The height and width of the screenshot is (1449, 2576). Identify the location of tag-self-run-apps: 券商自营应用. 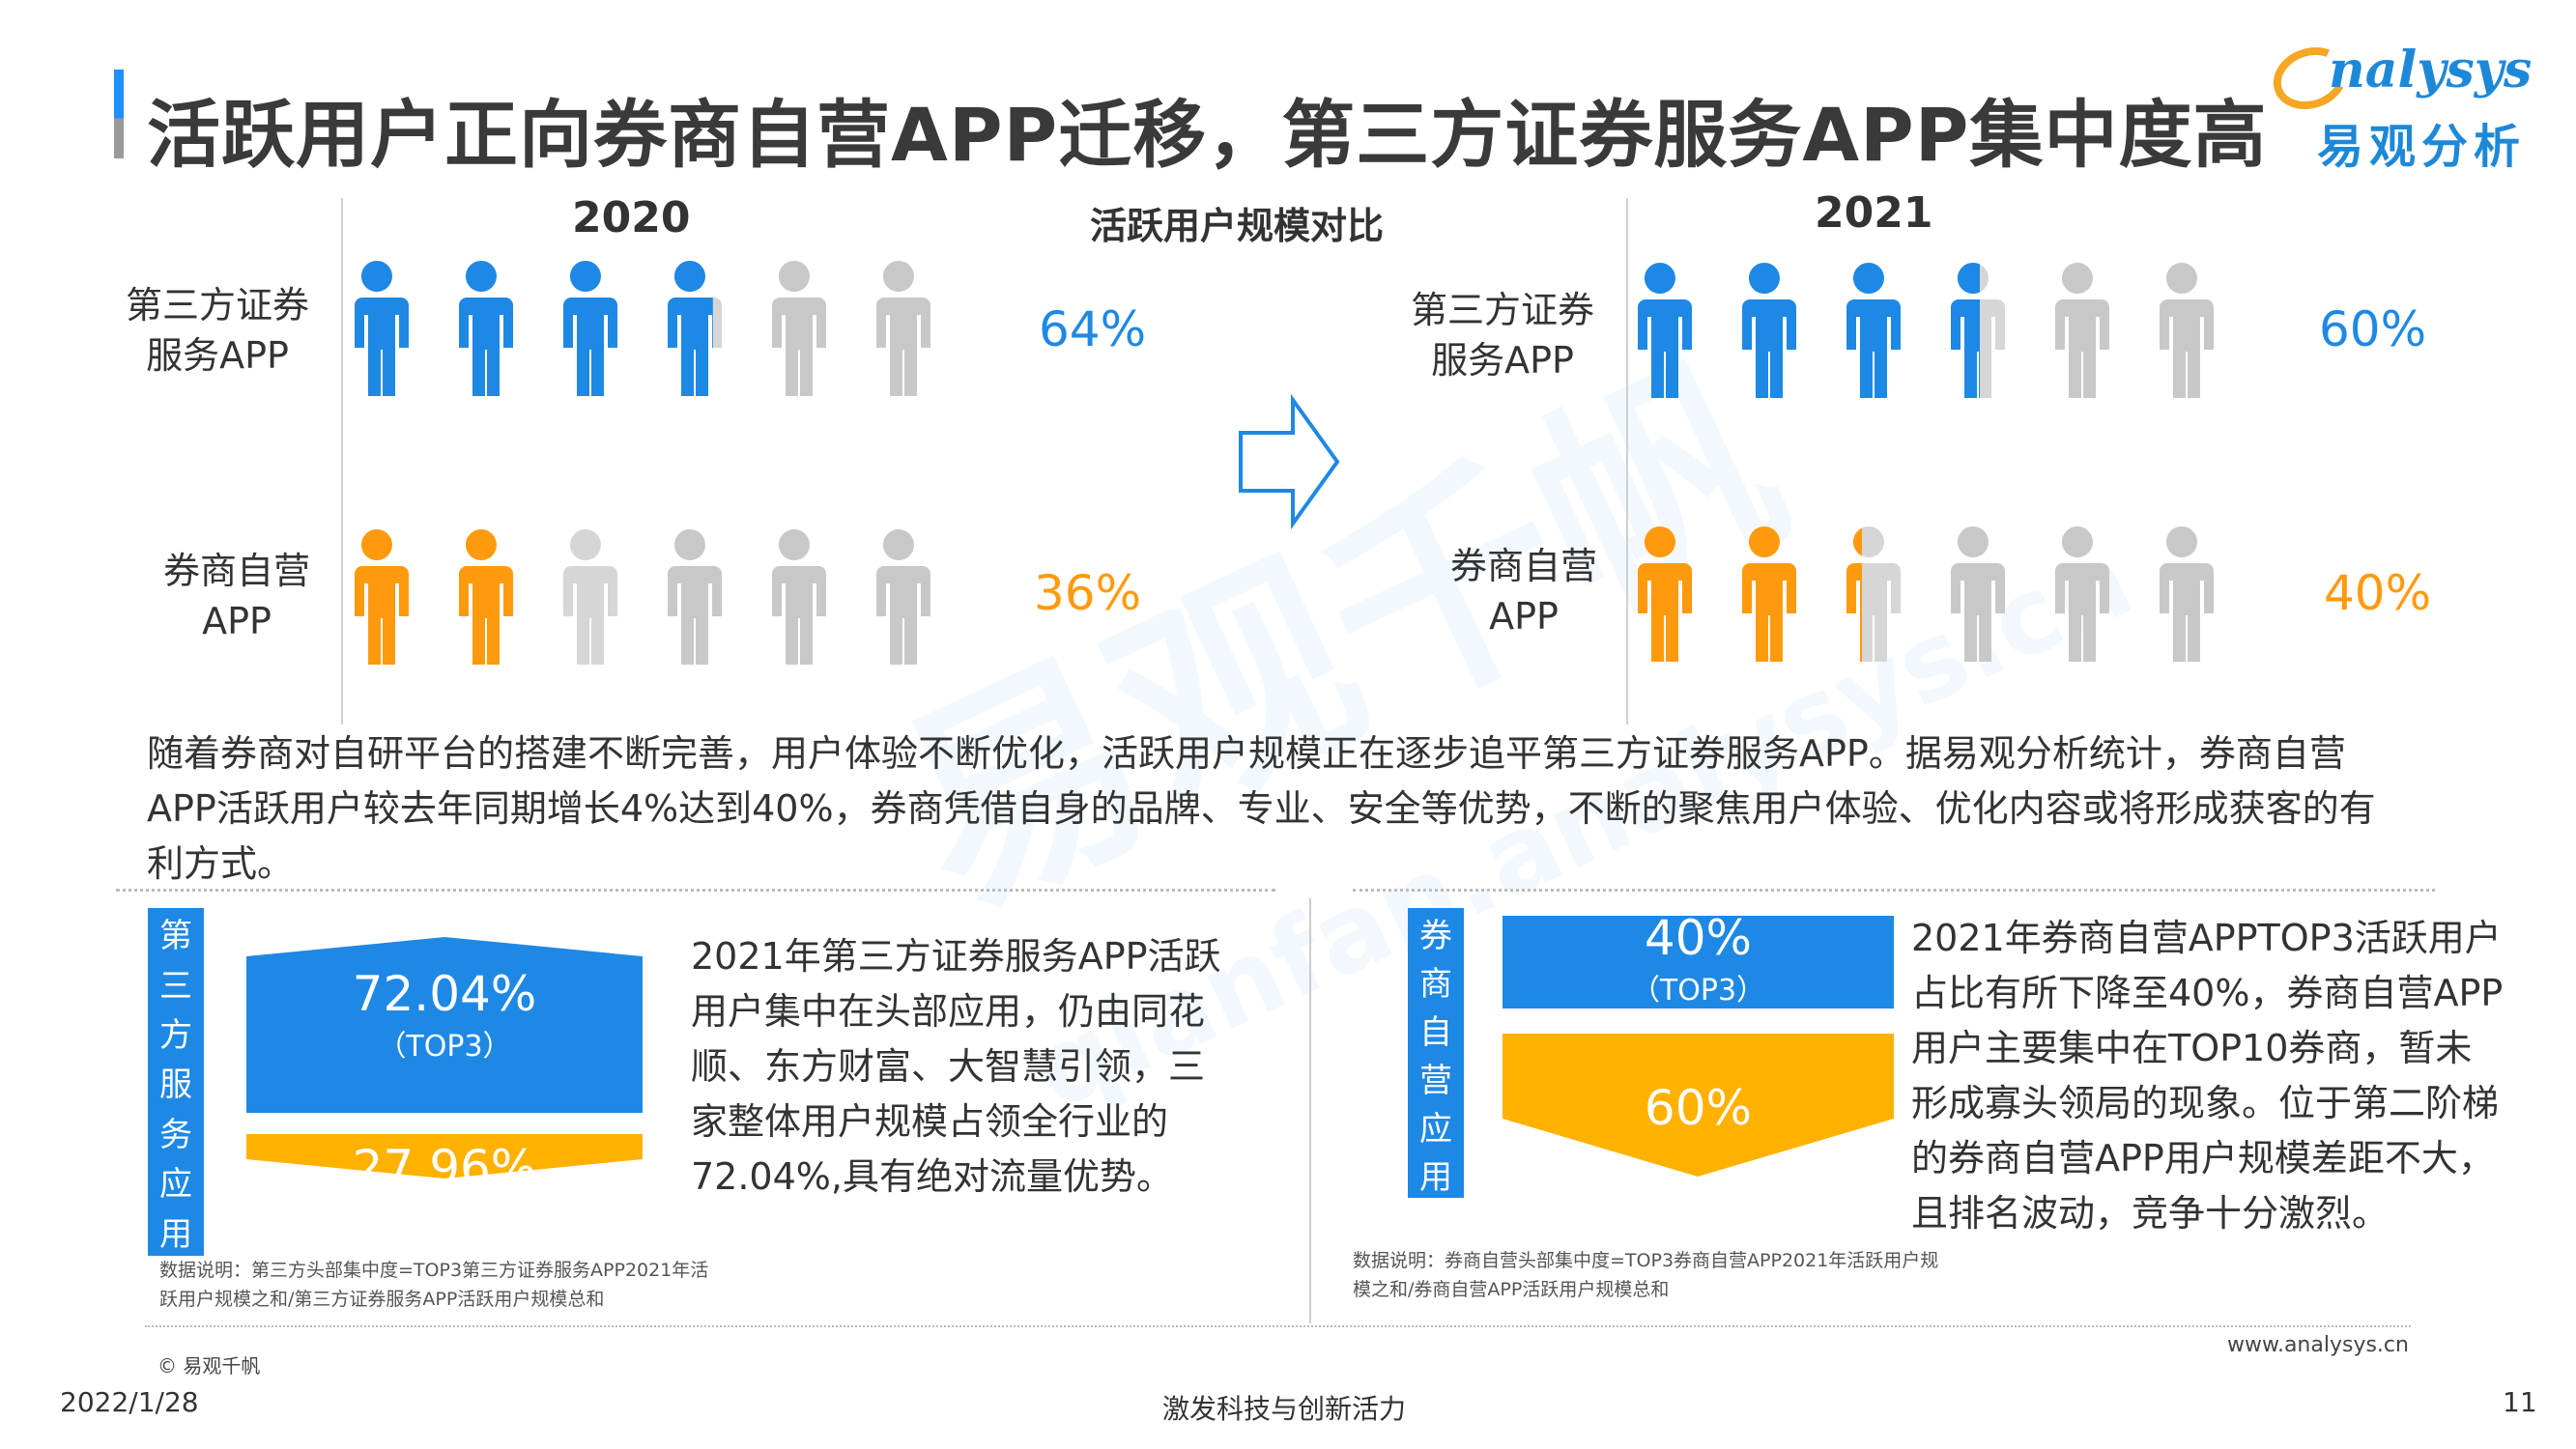
(1436, 1053).